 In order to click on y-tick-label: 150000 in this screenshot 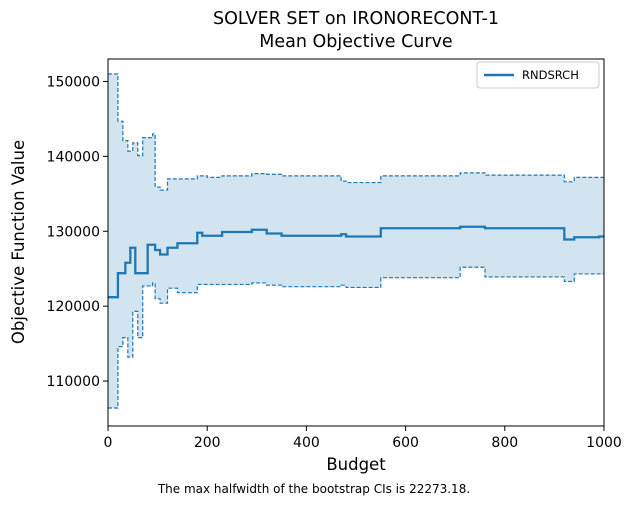, I will do `click(73, 82)`.